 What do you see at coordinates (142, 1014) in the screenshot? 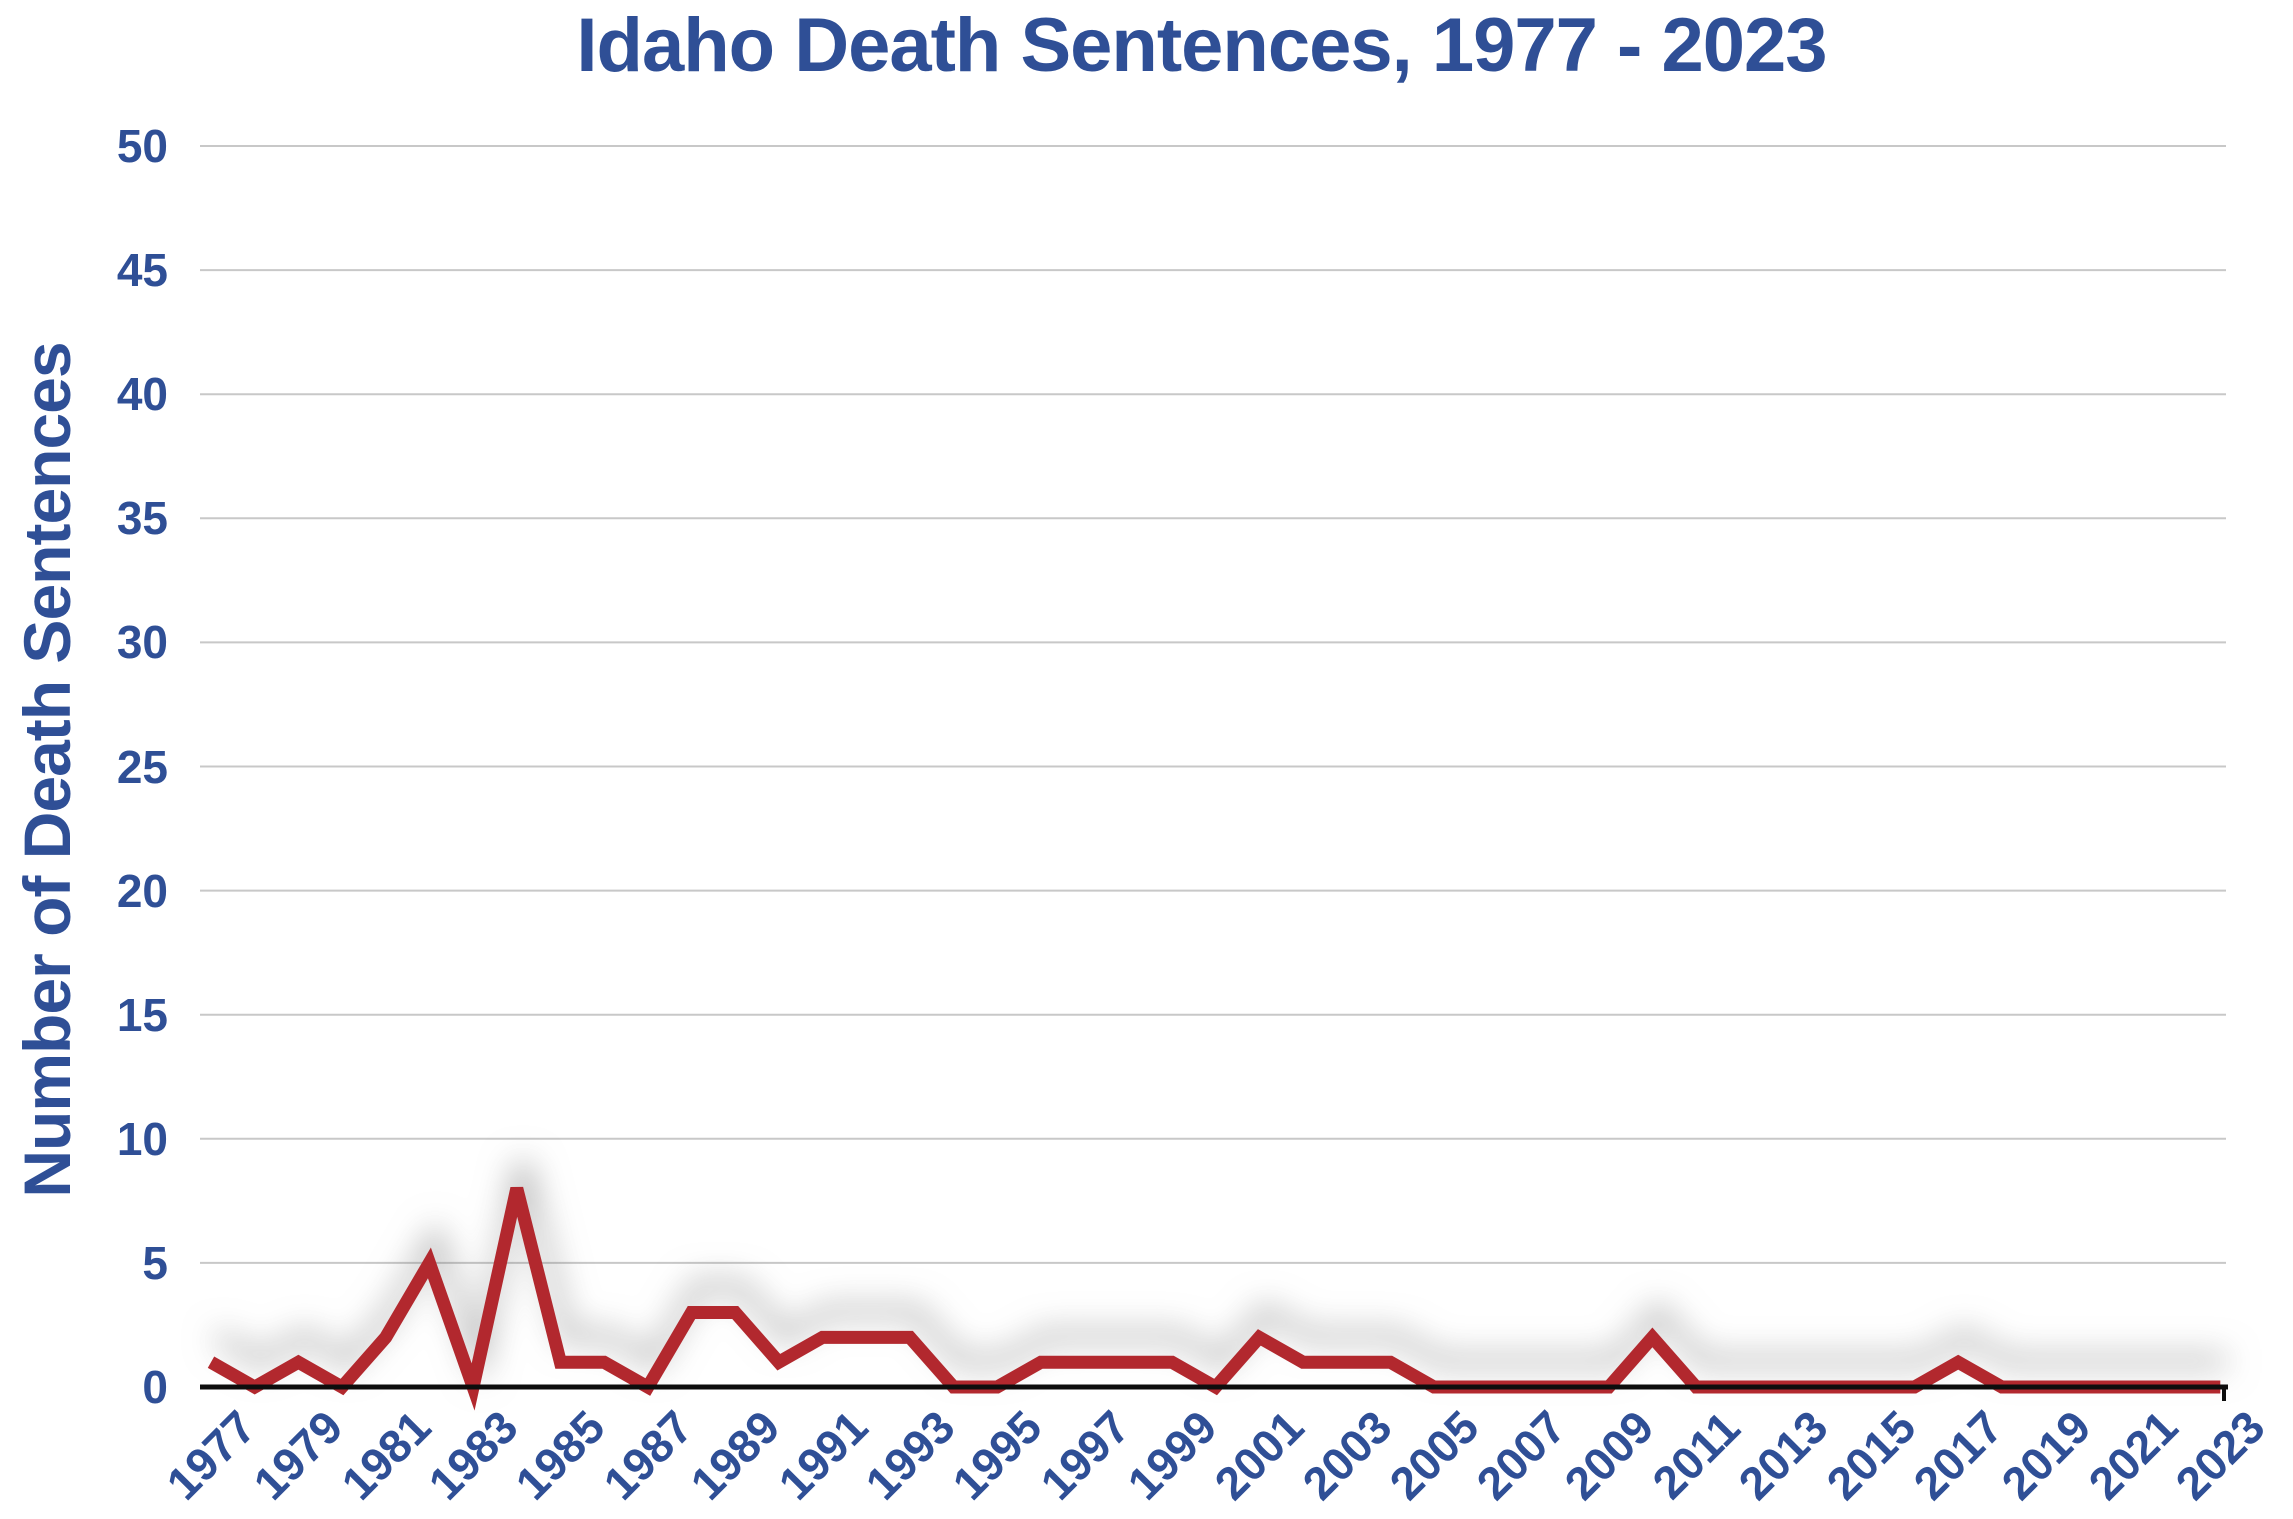
I see `y-tick-label: 15` at bounding box center [142, 1014].